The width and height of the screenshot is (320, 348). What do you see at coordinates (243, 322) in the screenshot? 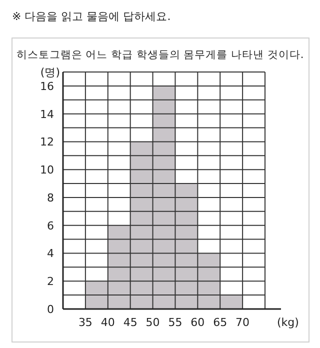
I see `x-tick-label: 70` at bounding box center [243, 322].